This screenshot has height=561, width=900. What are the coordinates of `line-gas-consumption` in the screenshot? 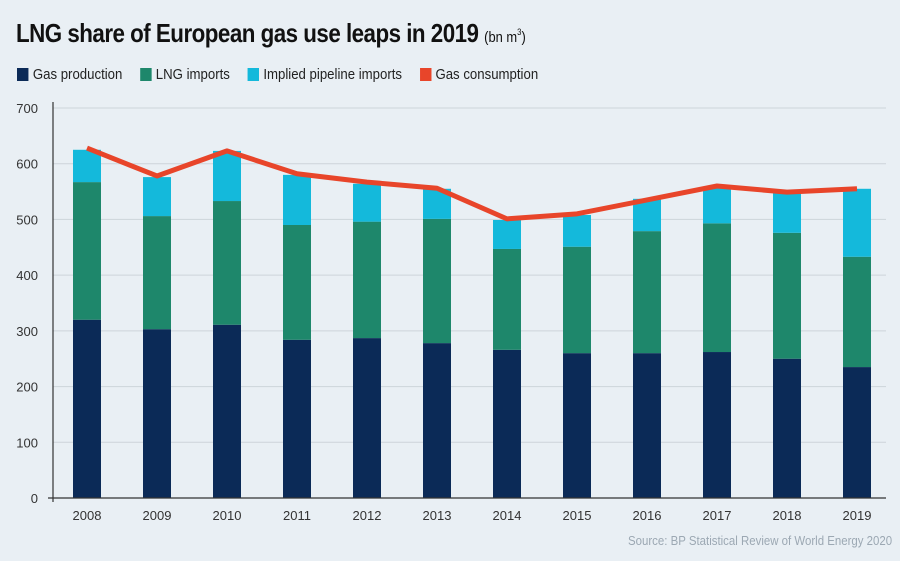 It's located at (472, 183).